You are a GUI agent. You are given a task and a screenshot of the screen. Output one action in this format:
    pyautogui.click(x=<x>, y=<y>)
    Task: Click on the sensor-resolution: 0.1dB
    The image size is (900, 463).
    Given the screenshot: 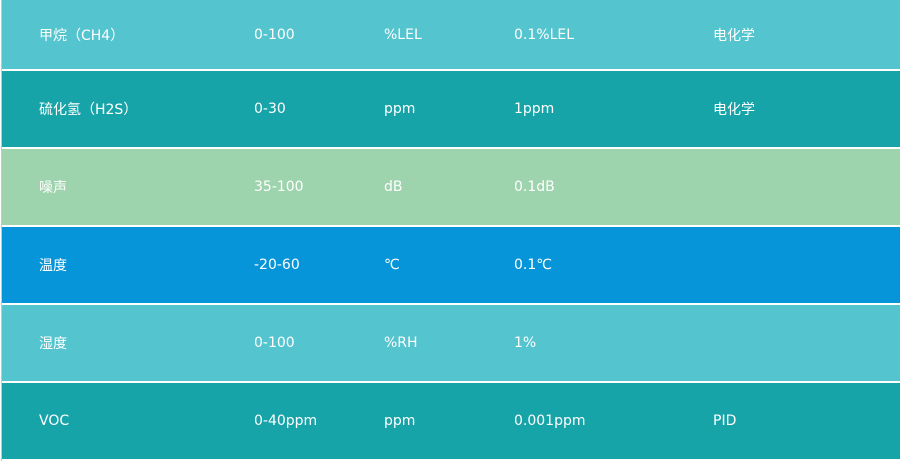 What is the action you would take?
    pyautogui.click(x=534, y=187)
    